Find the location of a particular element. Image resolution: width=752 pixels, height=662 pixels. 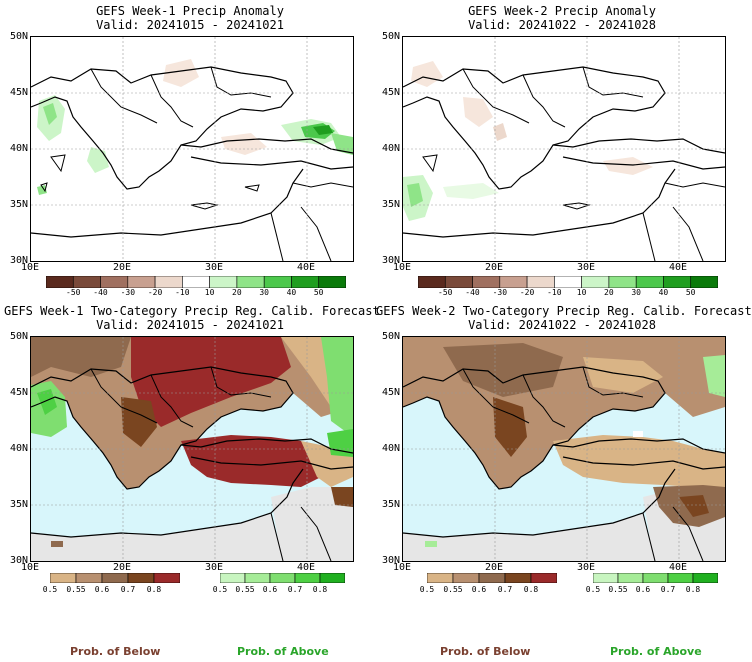

lat-label-40n: 40N is located at coordinates (18, 148).